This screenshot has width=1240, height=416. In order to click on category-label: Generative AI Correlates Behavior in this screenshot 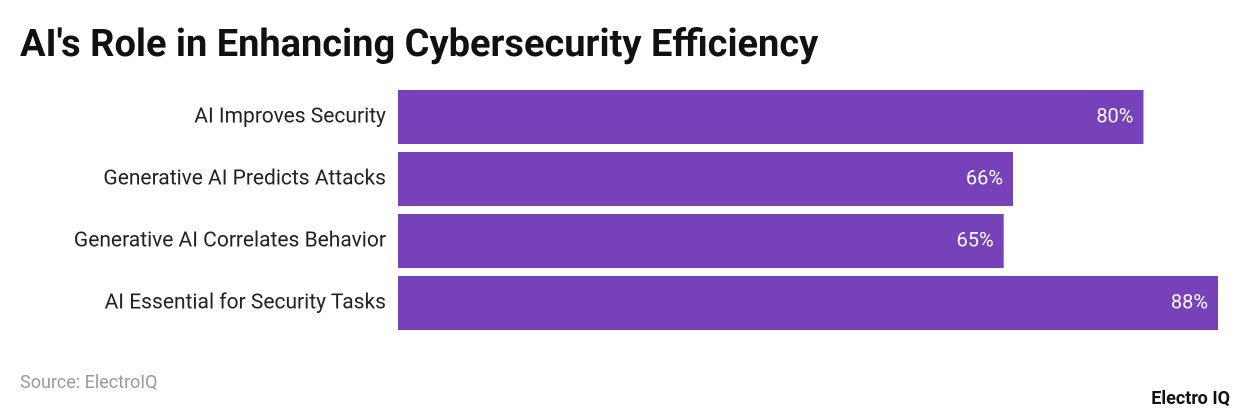, I will do `click(230, 241)`.